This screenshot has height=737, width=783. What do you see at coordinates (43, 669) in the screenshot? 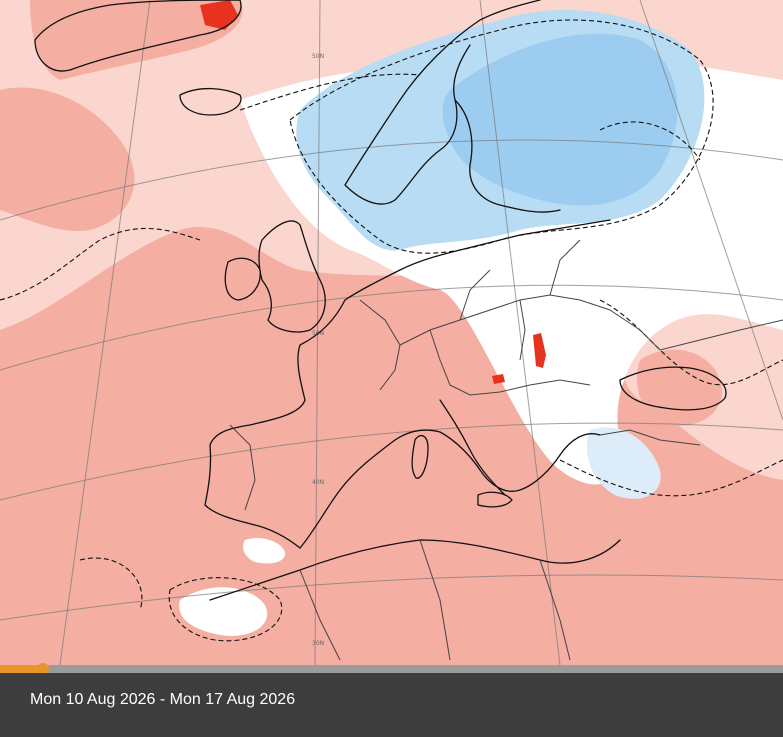
I see `timeline-knob` at bounding box center [43, 669].